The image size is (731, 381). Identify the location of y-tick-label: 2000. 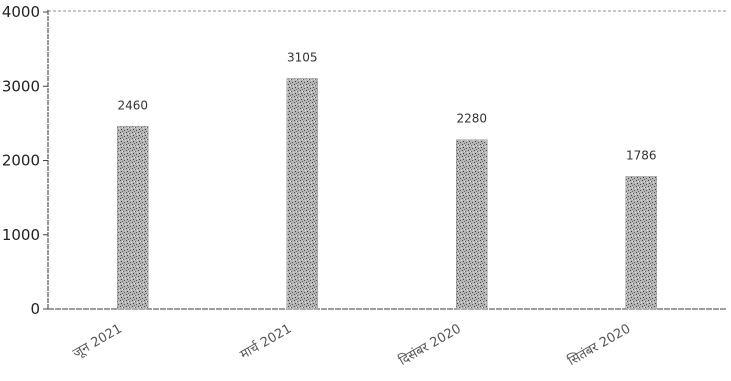
(21, 161).